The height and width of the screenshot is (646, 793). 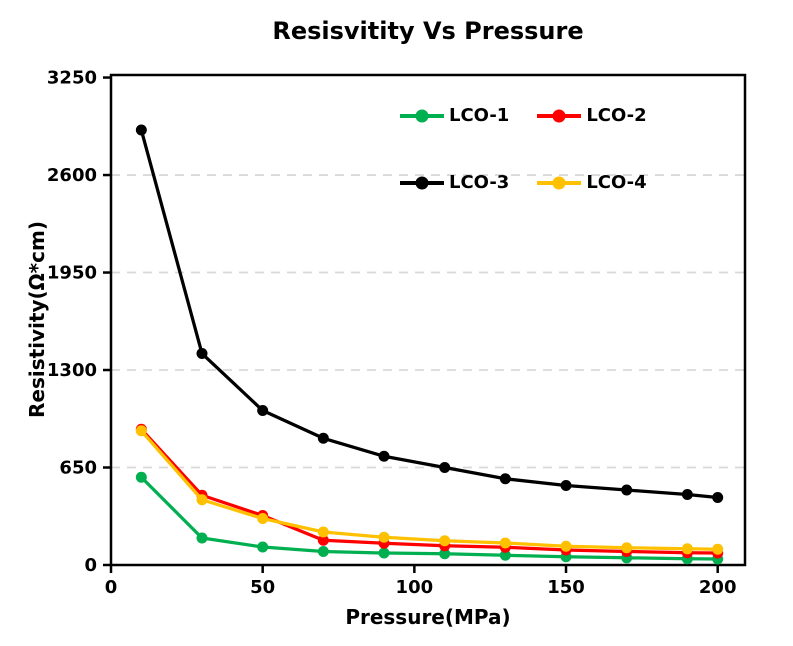 I want to click on y-tick-label: 2600, so click(x=72, y=175).